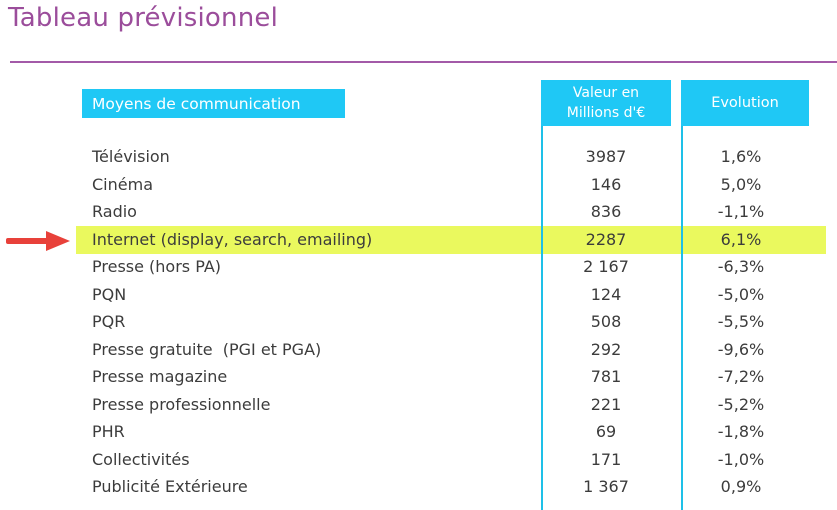 The image size is (837, 510). What do you see at coordinates (423, 62) in the screenshot?
I see `title-divider` at bounding box center [423, 62].